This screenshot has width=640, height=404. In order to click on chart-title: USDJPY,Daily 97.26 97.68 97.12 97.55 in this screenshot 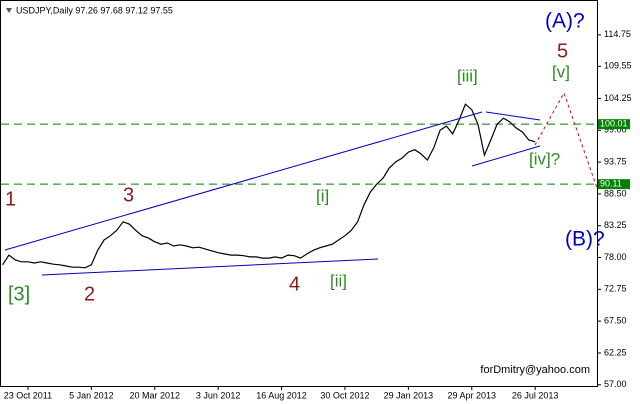, I will do `click(94, 10)`.